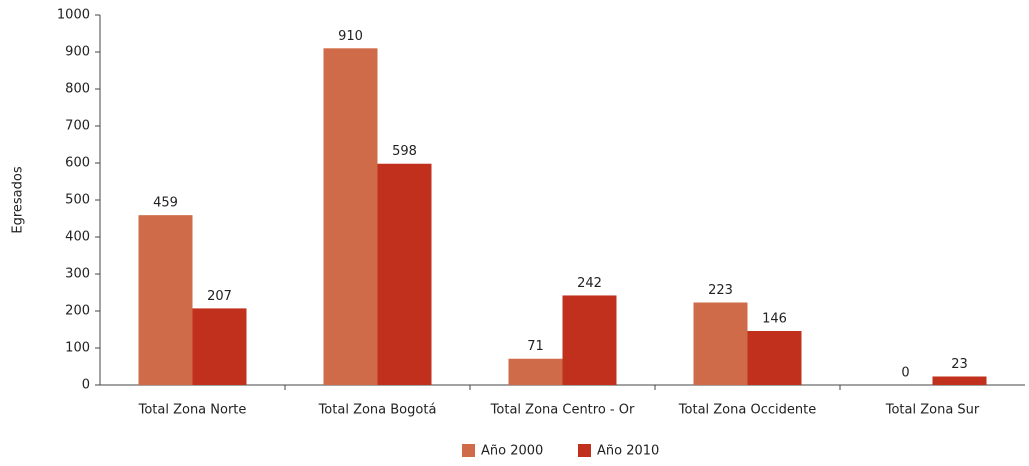  Describe the element at coordinates (535, 346) in the screenshot. I see `data-label: 71` at that location.